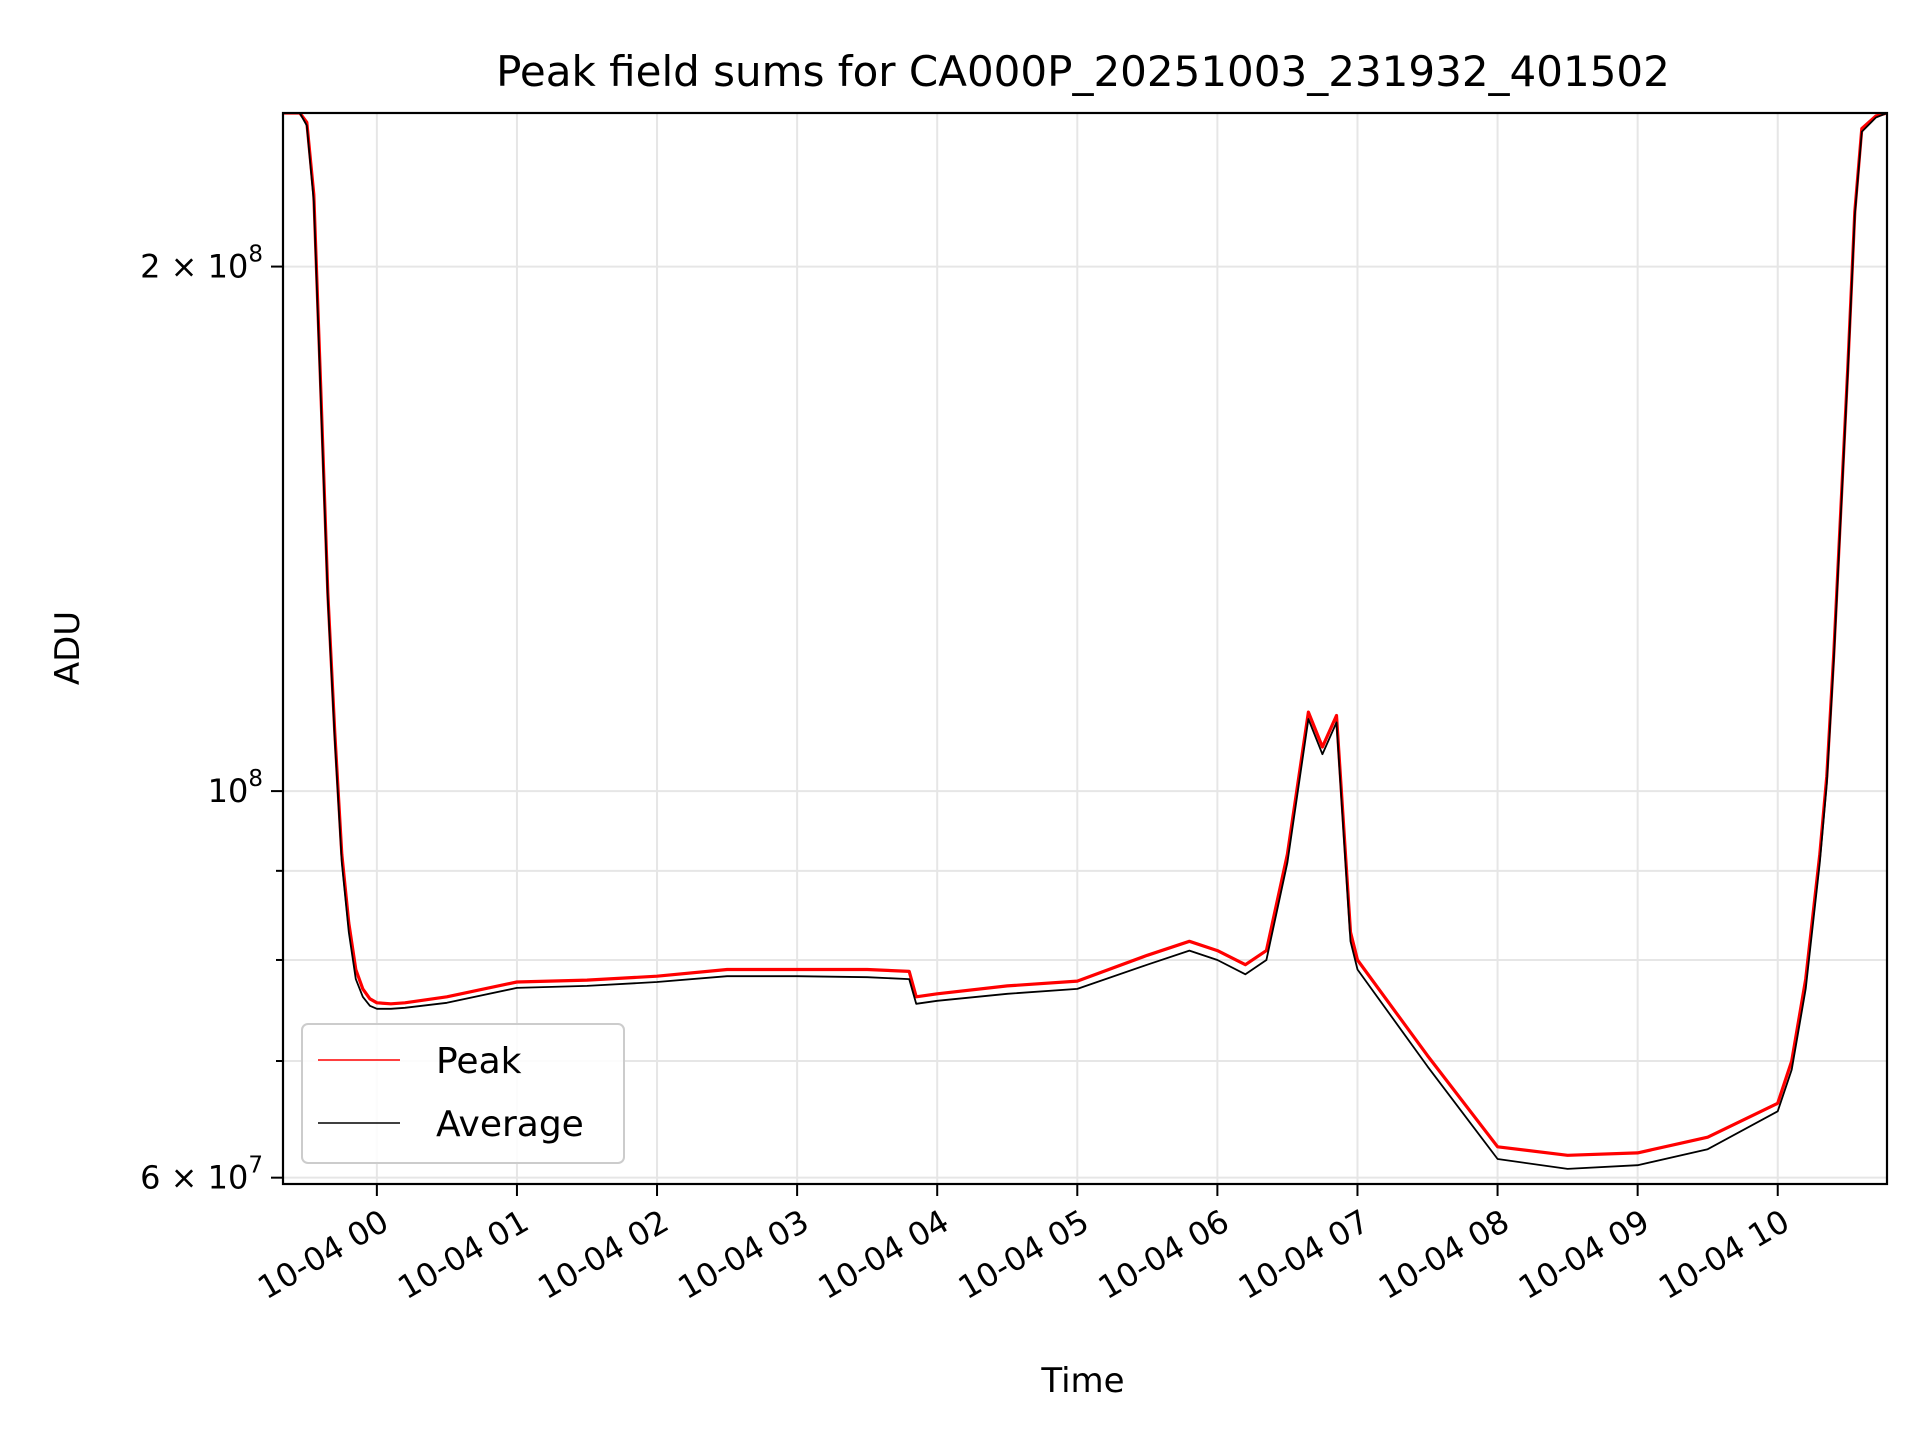 This screenshot has height=1440, width=1920. What do you see at coordinates (201, 1175) in the screenshot?
I see `y-tick-label: 6 × 107` at bounding box center [201, 1175].